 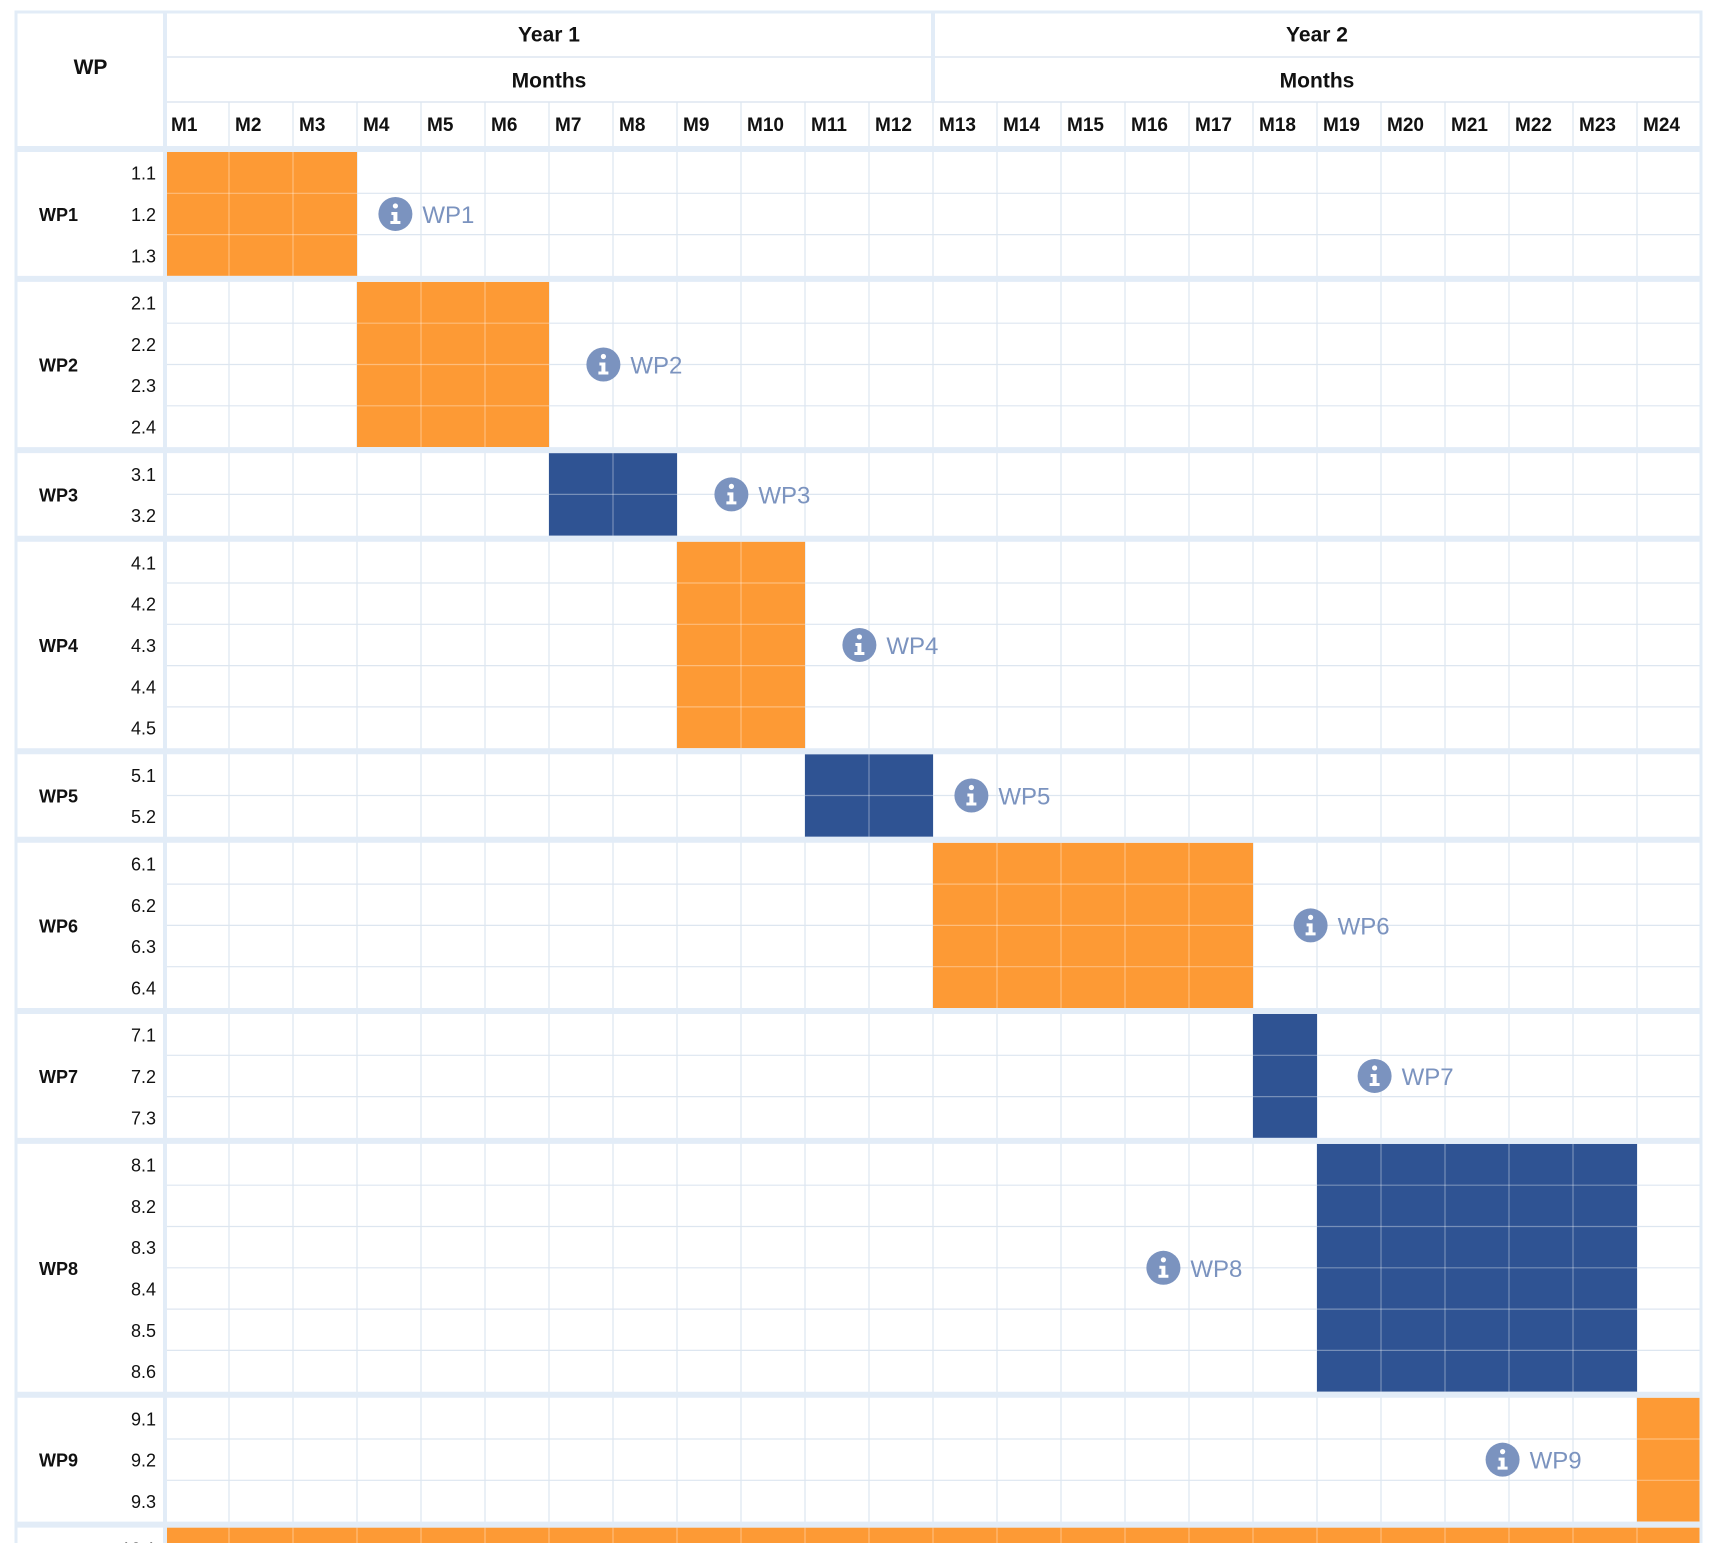 I want to click on task-label: 2.3, so click(x=143, y=386).